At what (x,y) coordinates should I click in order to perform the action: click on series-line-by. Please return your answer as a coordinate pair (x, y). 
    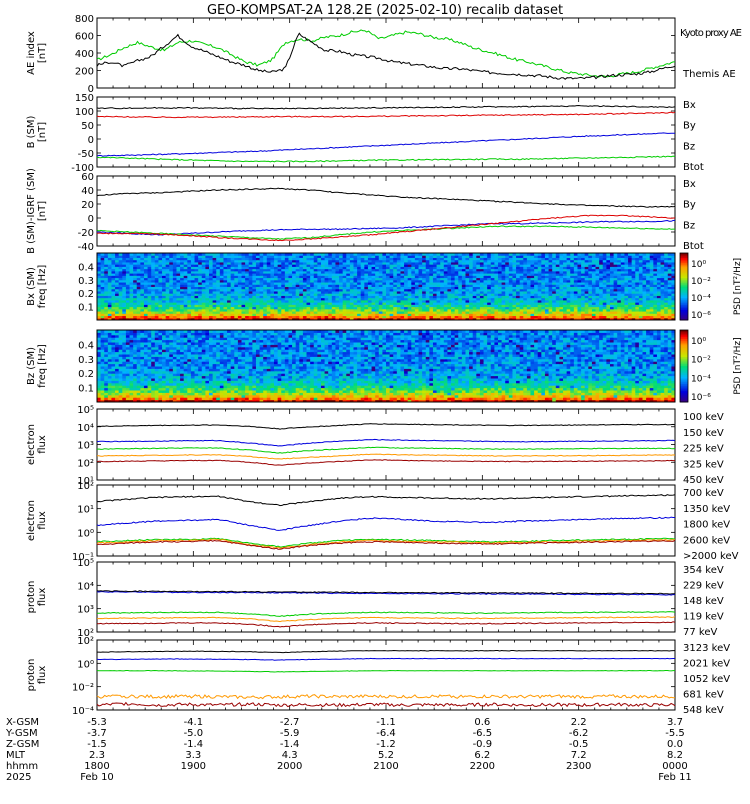
    Looking at the image, I should click on (386, 159).